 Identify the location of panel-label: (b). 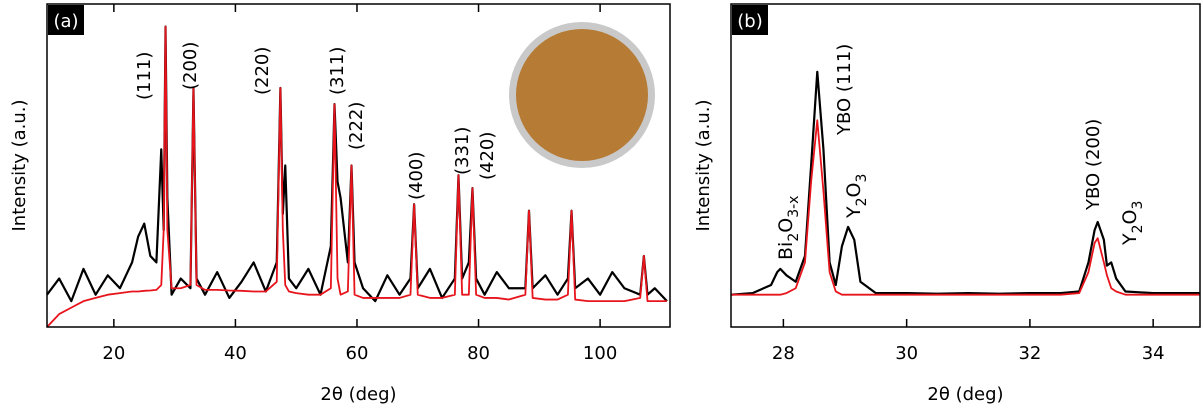
(749, 21).